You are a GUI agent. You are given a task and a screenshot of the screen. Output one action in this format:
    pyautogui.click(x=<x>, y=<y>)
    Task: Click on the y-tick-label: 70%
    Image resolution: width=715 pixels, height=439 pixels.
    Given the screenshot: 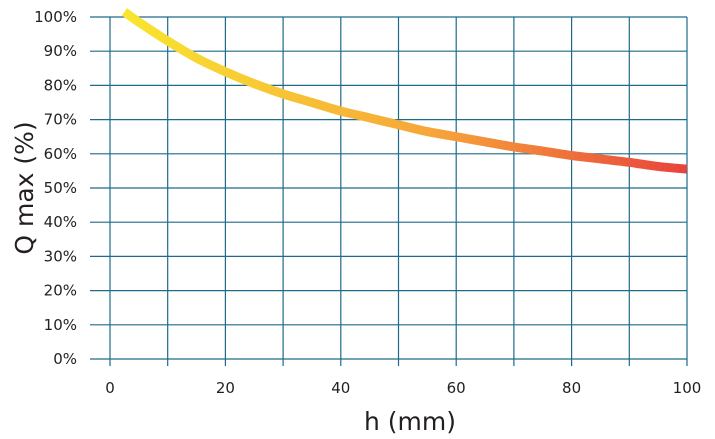 What is the action you would take?
    pyautogui.click(x=60, y=120)
    